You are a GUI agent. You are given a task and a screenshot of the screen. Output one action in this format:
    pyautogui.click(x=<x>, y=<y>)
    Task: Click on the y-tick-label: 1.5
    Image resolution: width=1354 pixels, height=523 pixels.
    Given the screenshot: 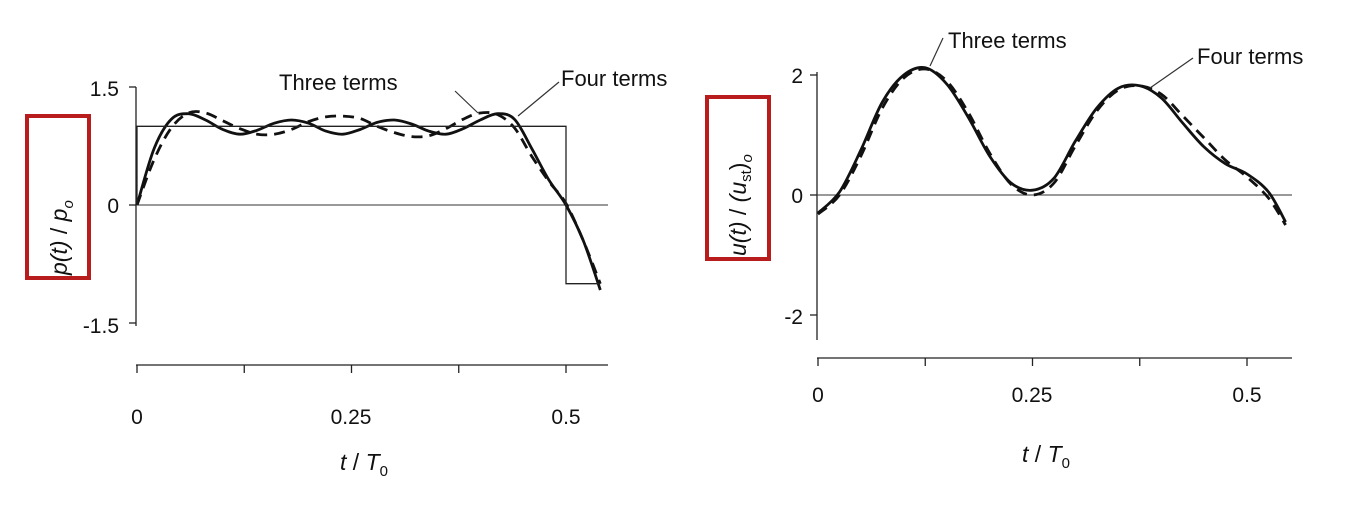 What is the action you would take?
    pyautogui.click(x=104, y=89)
    